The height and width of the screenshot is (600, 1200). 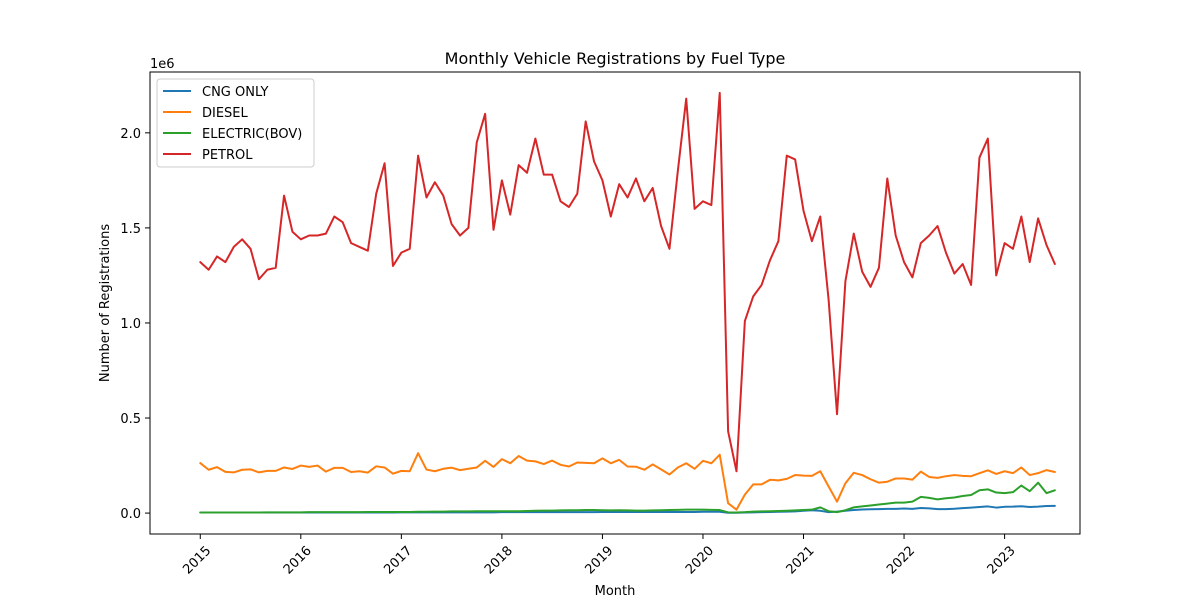 I want to click on legend: CNG ONLY DIESEL ELECTRIC(BOV) PETROL, so click(x=235, y=123).